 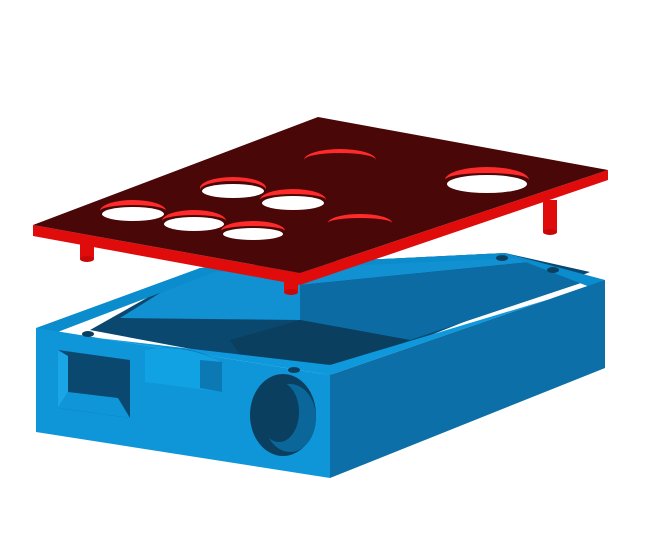 I want to click on box-rim-left, so click(x=125, y=300).